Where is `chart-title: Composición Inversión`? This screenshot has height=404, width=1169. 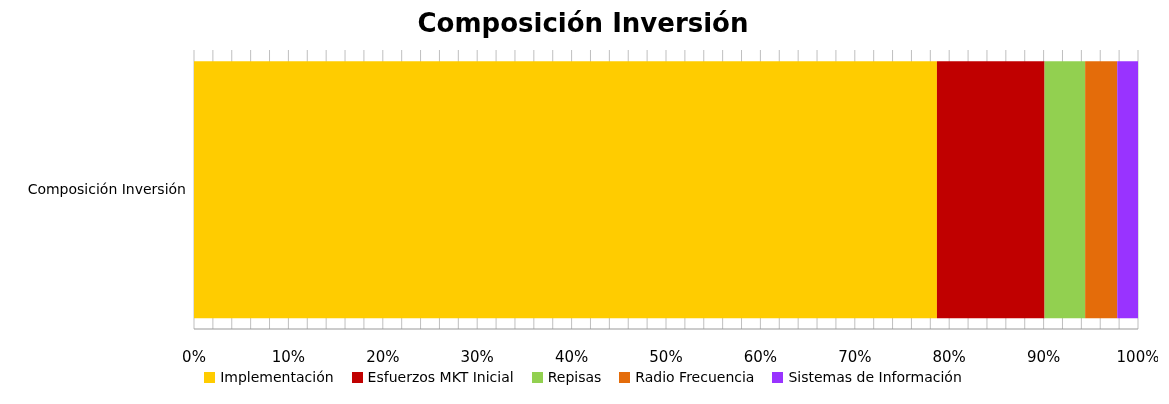
chart-title: Composición Inversión is located at coordinates (583, 23).